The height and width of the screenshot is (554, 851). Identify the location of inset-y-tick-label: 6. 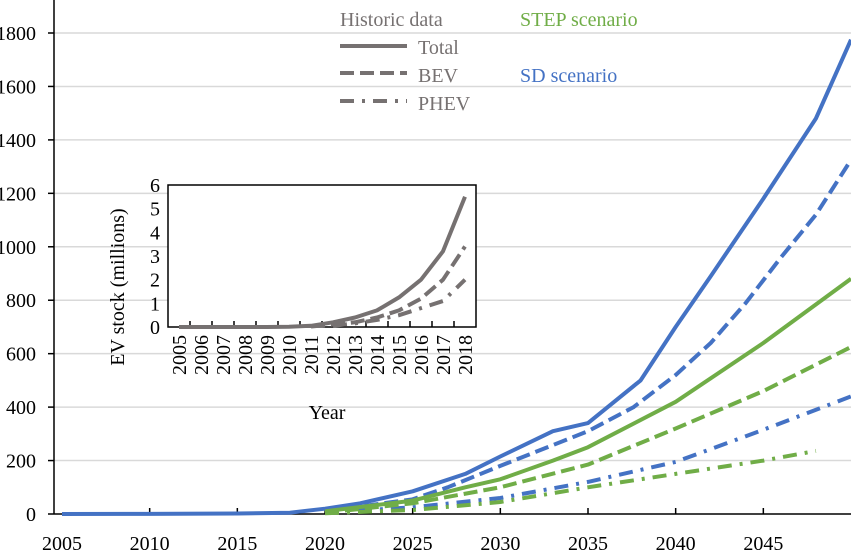
(155, 186).